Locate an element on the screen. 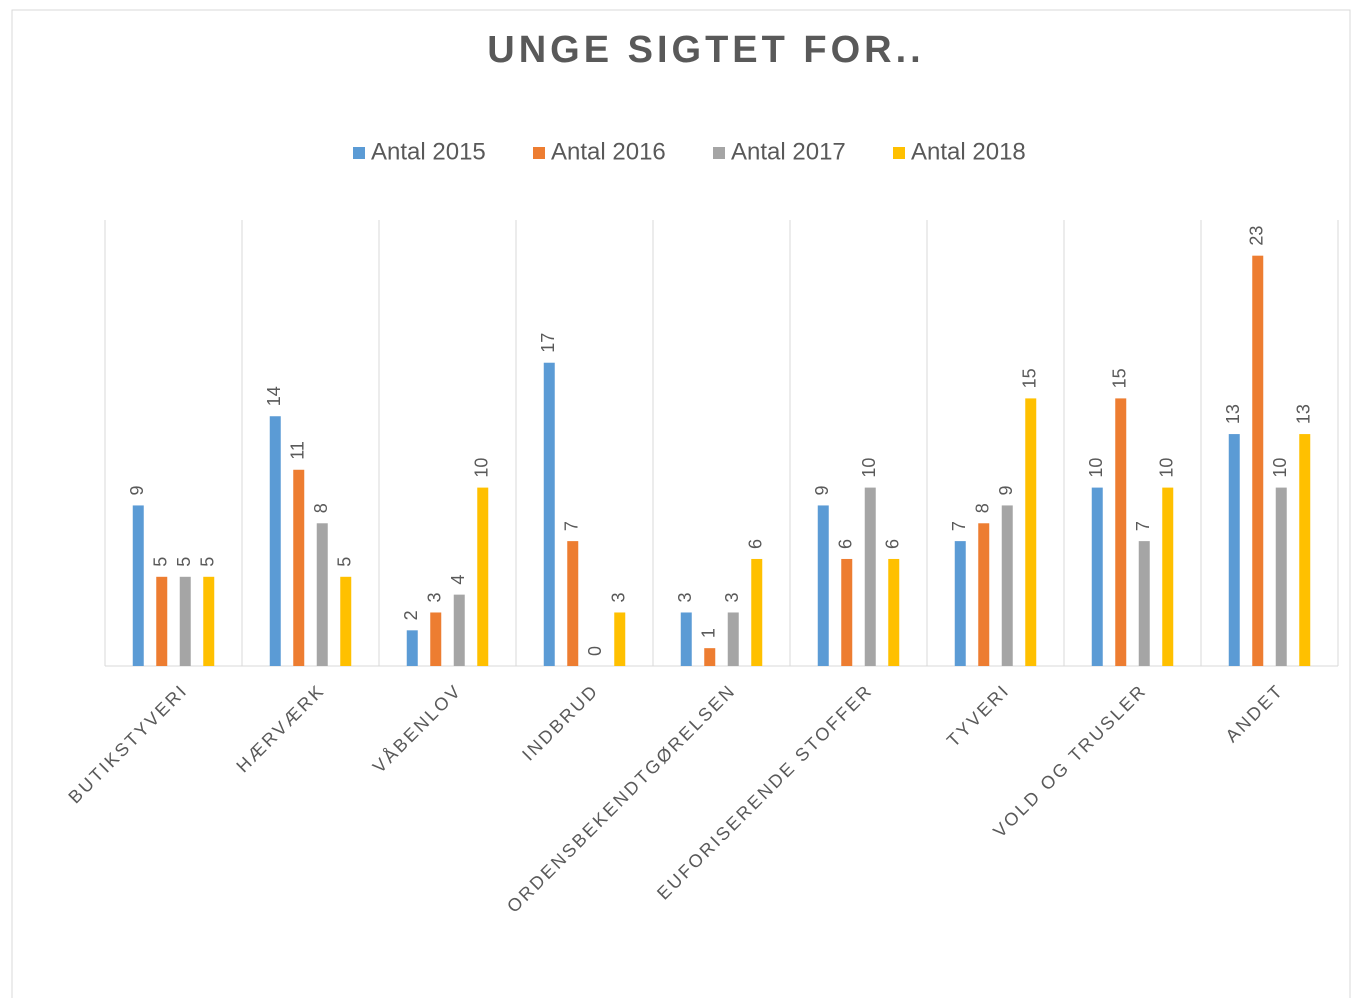  data-label: 17 is located at coordinates (548, 343).